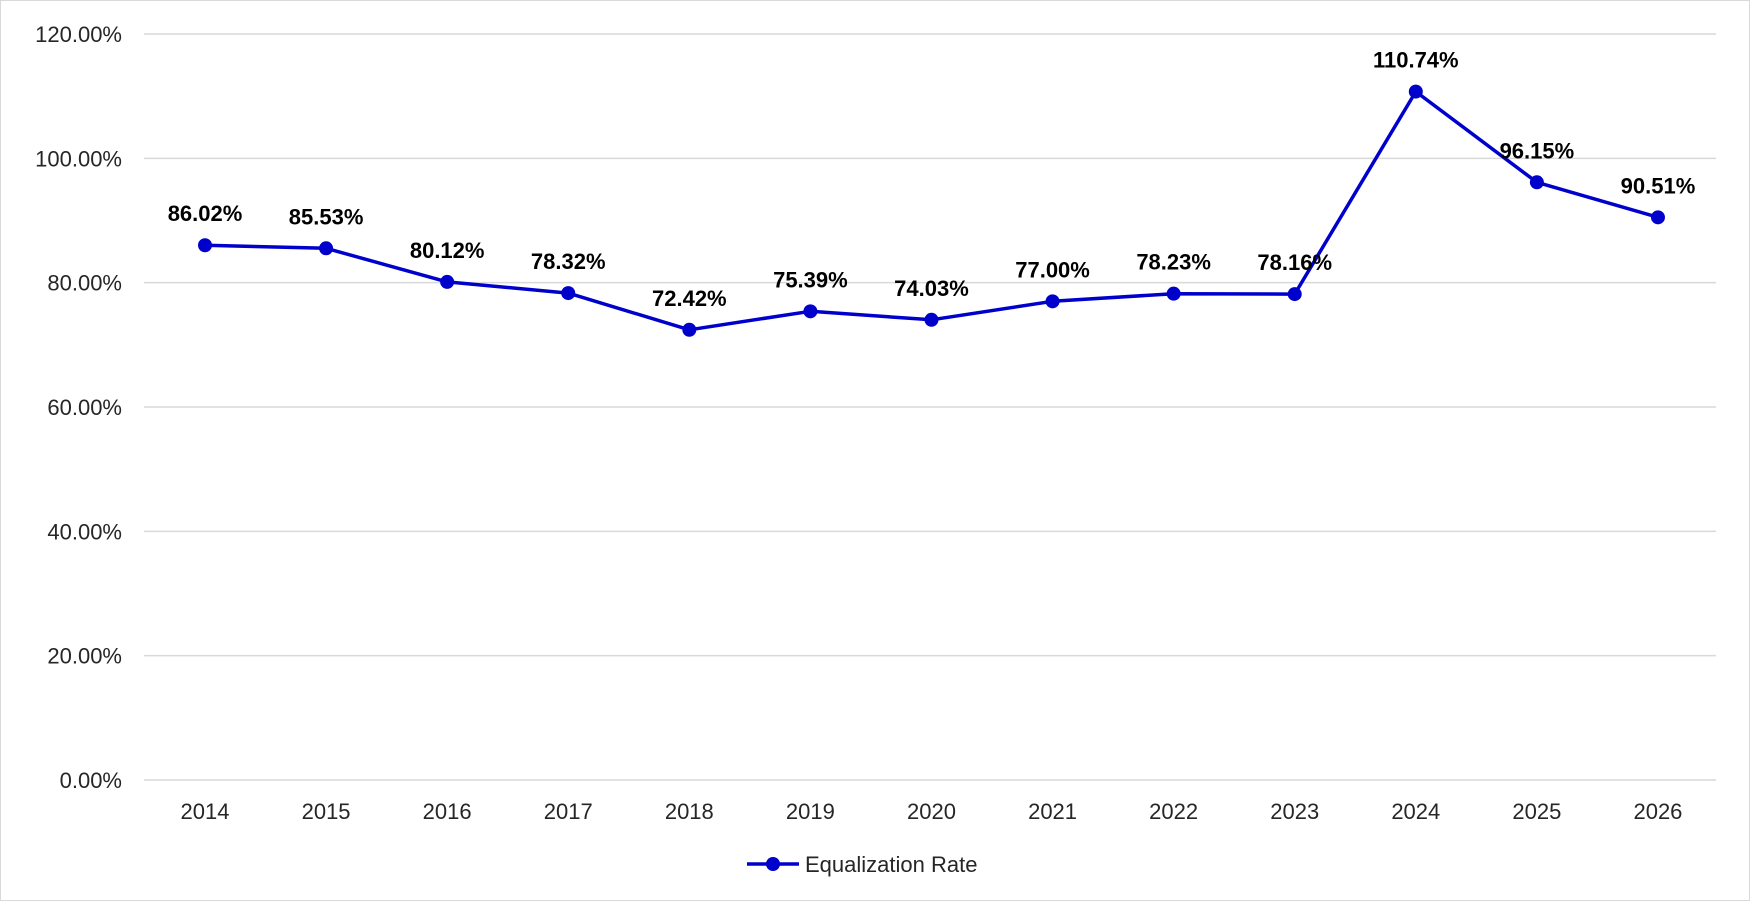  What do you see at coordinates (810, 279) in the screenshot?
I see `data-label: 75.39%` at bounding box center [810, 279].